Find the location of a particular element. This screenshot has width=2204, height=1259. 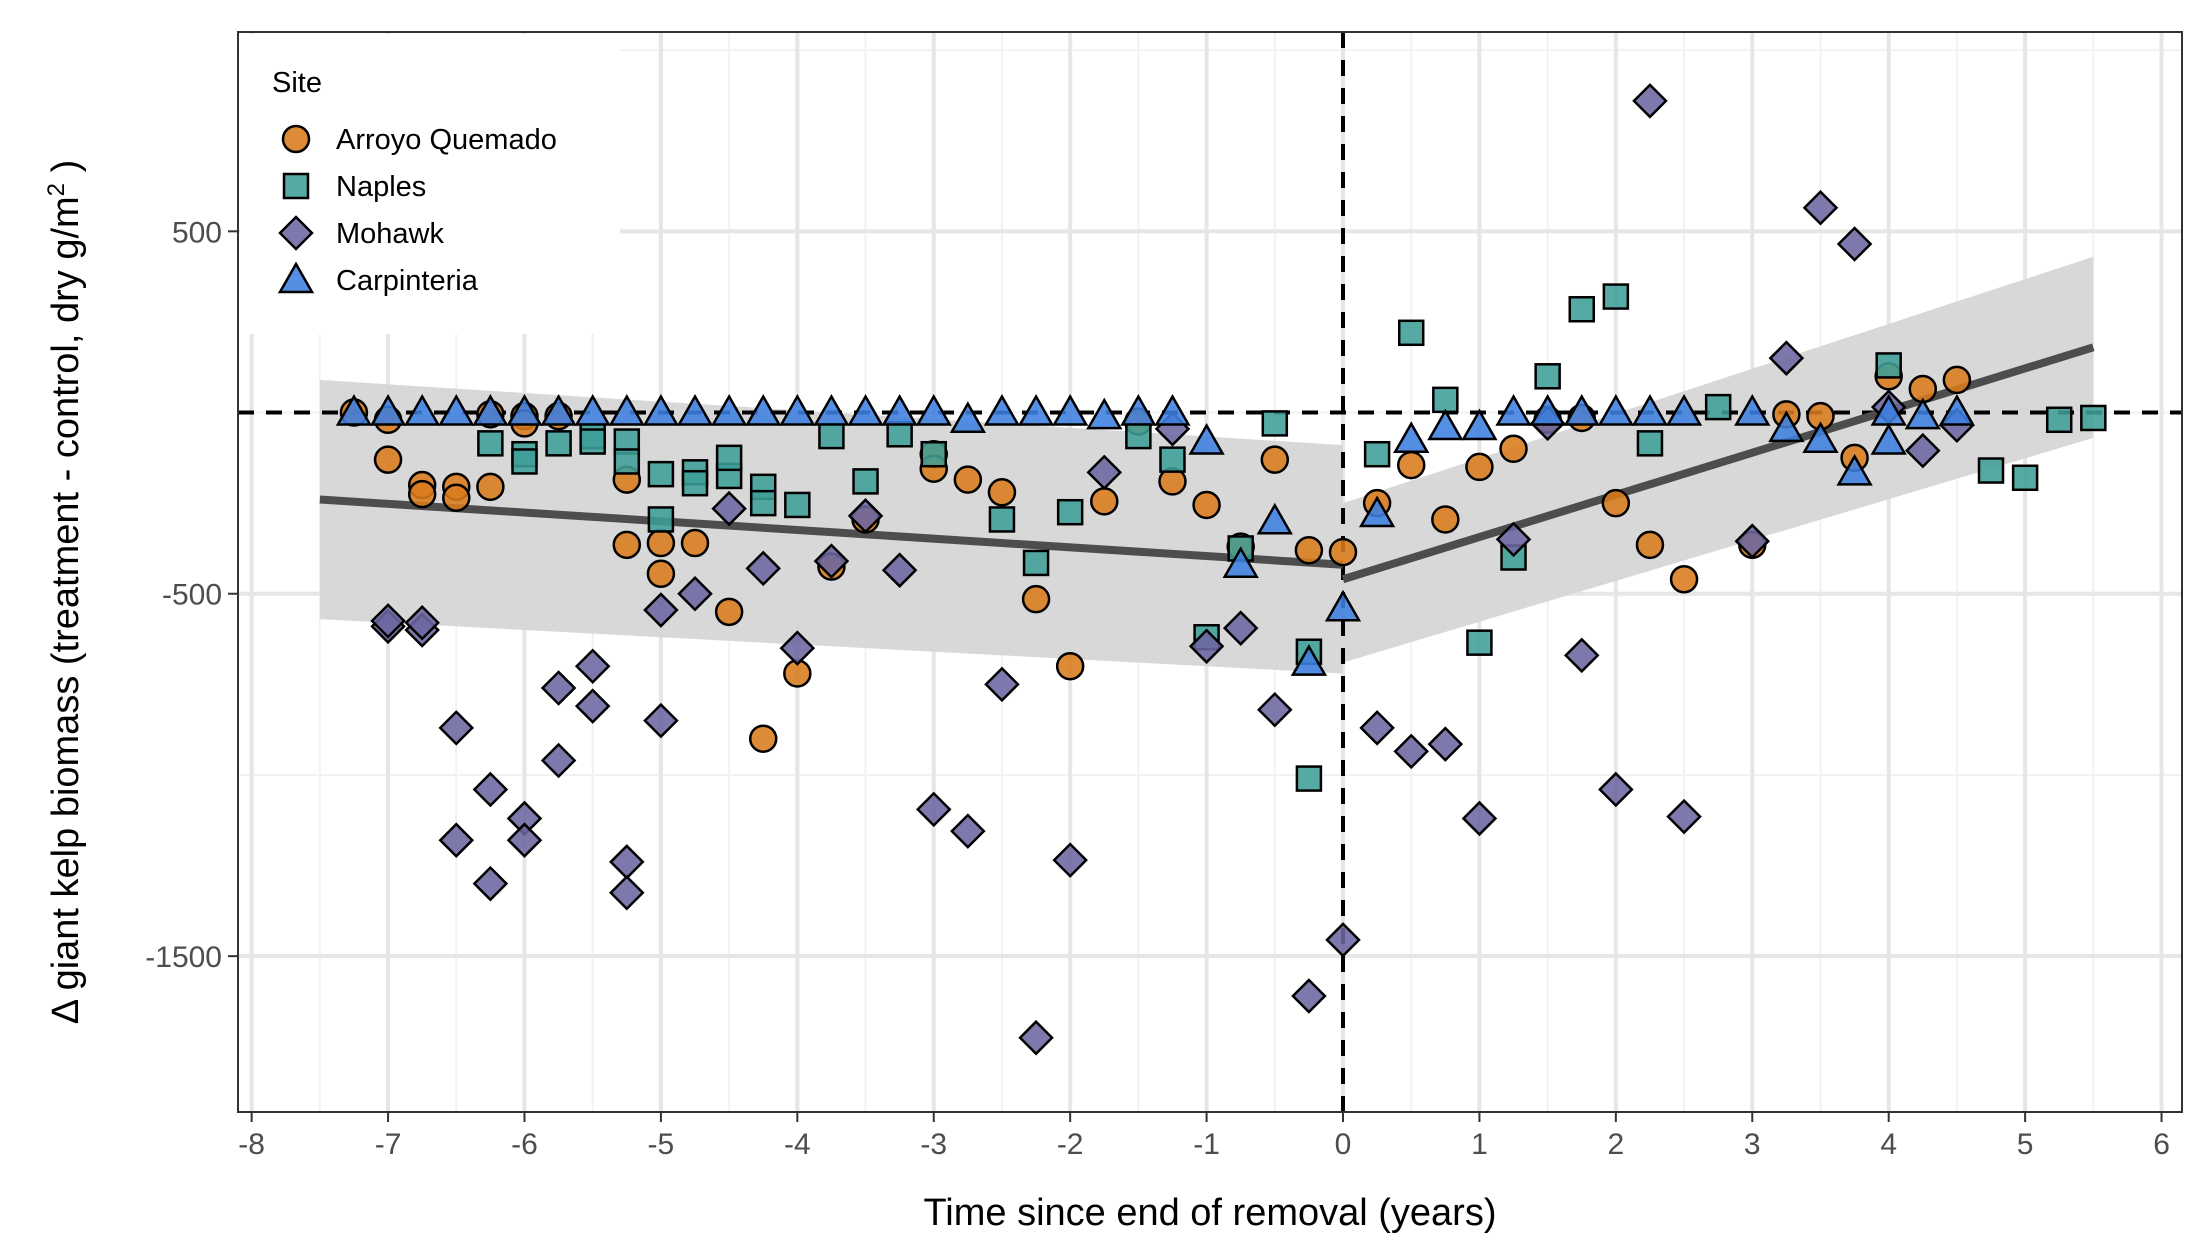

legend-label: Mohawk is located at coordinates (390, 234).